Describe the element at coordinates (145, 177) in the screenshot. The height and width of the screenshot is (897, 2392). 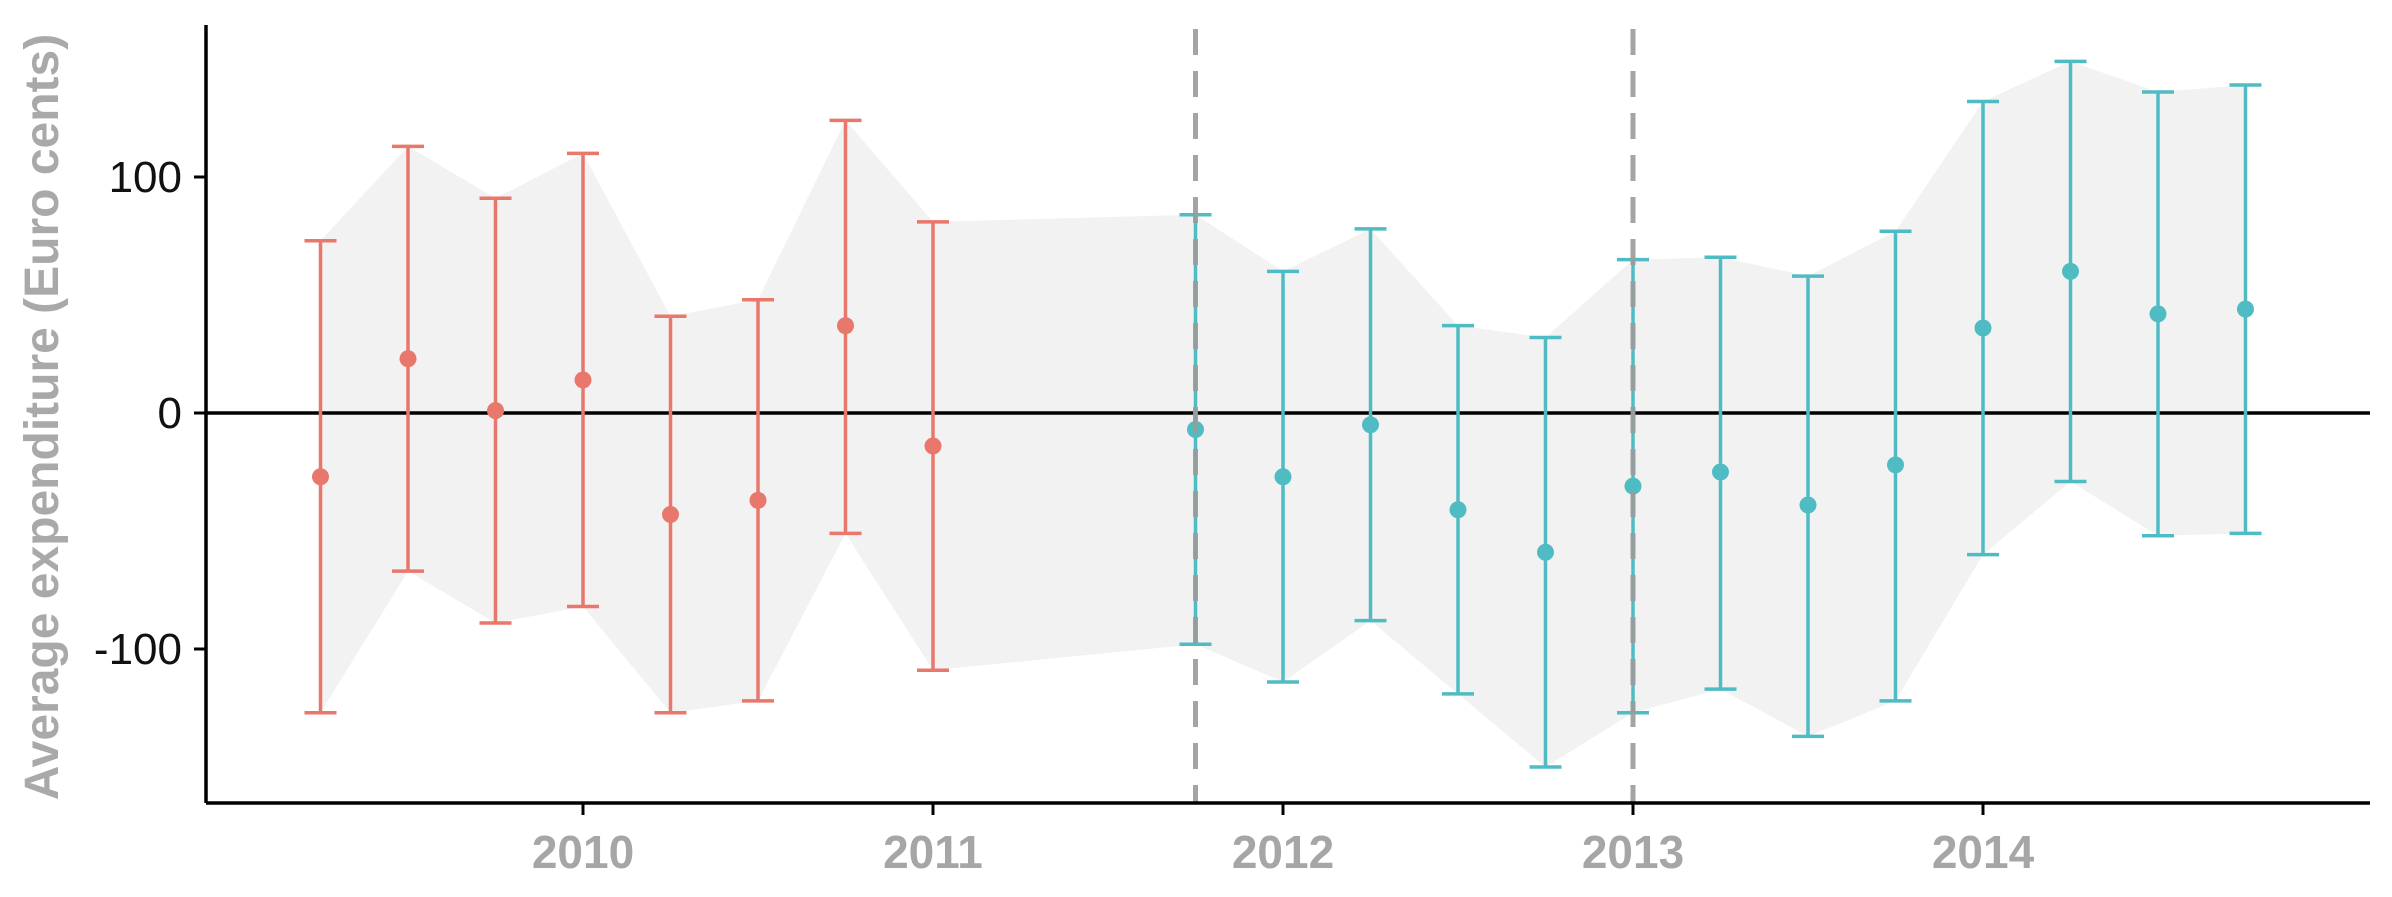
I see `y-tick-label: 100` at that location.